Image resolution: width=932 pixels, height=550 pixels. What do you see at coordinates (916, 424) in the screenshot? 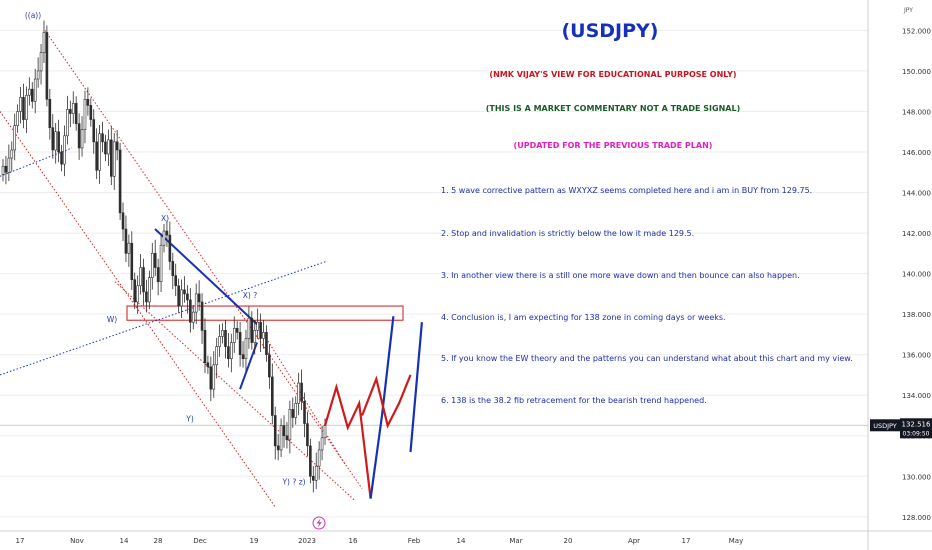
I see `price-tag-value: 132.516` at bounding box center [916, 424].